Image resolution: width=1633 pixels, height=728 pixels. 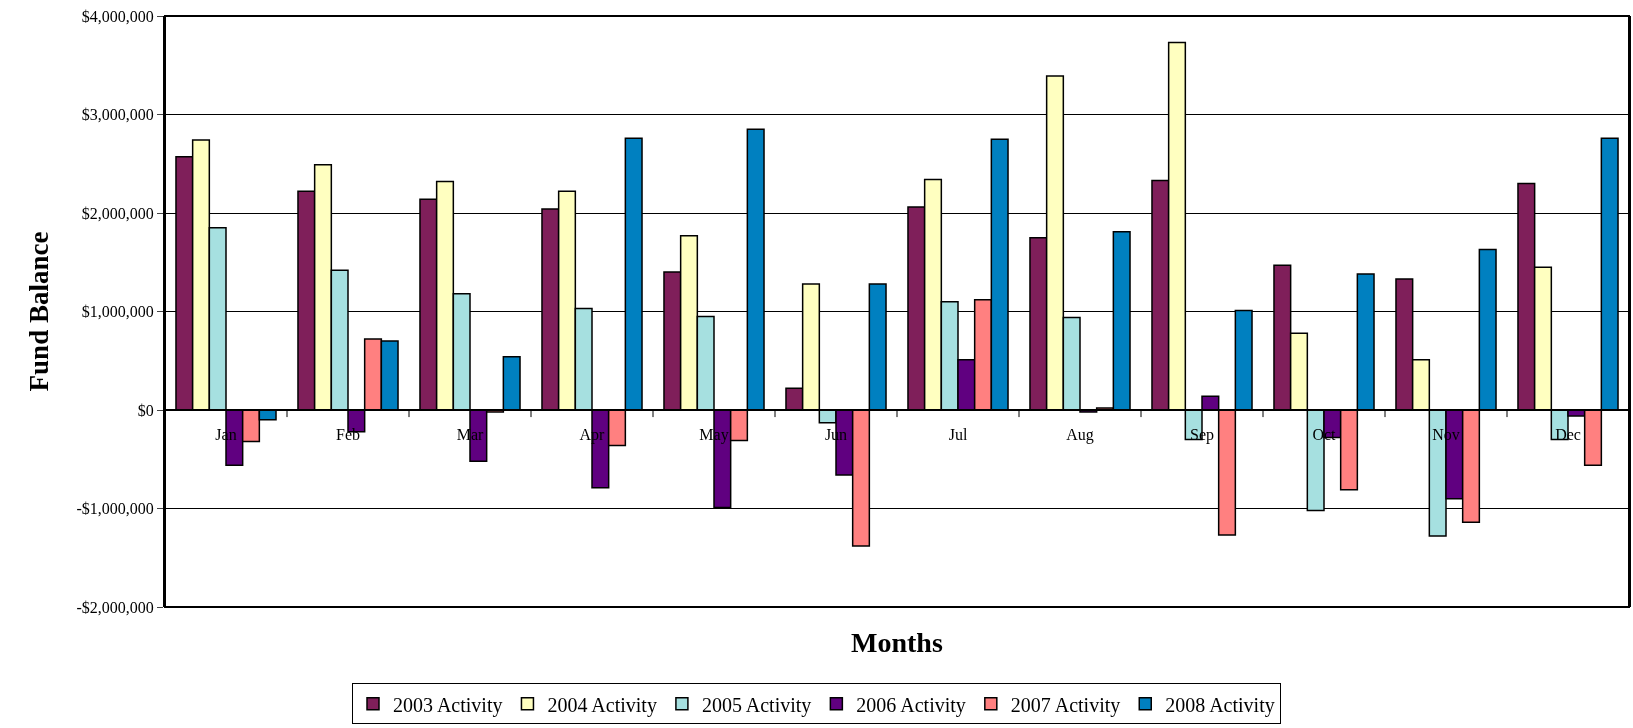 I want to click on y-tick-label: $1,000,000, so click(x=117, y=312).